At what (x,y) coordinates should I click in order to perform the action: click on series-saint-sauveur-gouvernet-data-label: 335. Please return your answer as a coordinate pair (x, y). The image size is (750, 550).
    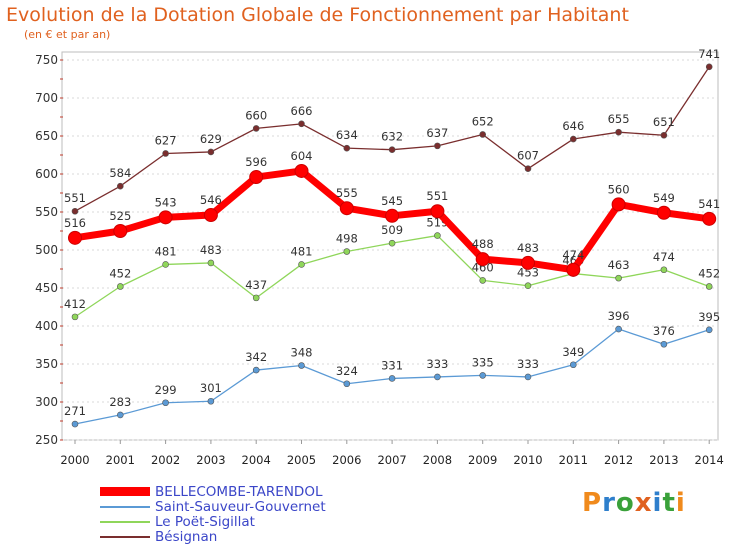
    Looking at the image, I should click on (483, 362).